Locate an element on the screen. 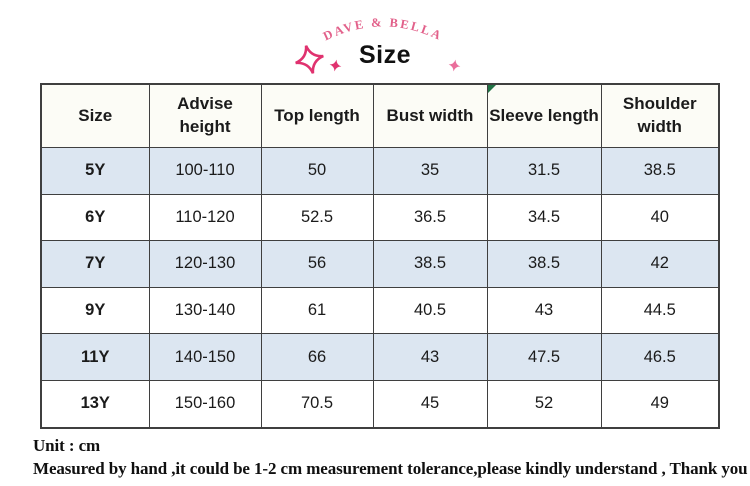 The width and height of the screenshot is (750, 486). table-row-6y: 6Y 110-120 52.5 36.5 34.5 40 is located at coordinates (380, 217).